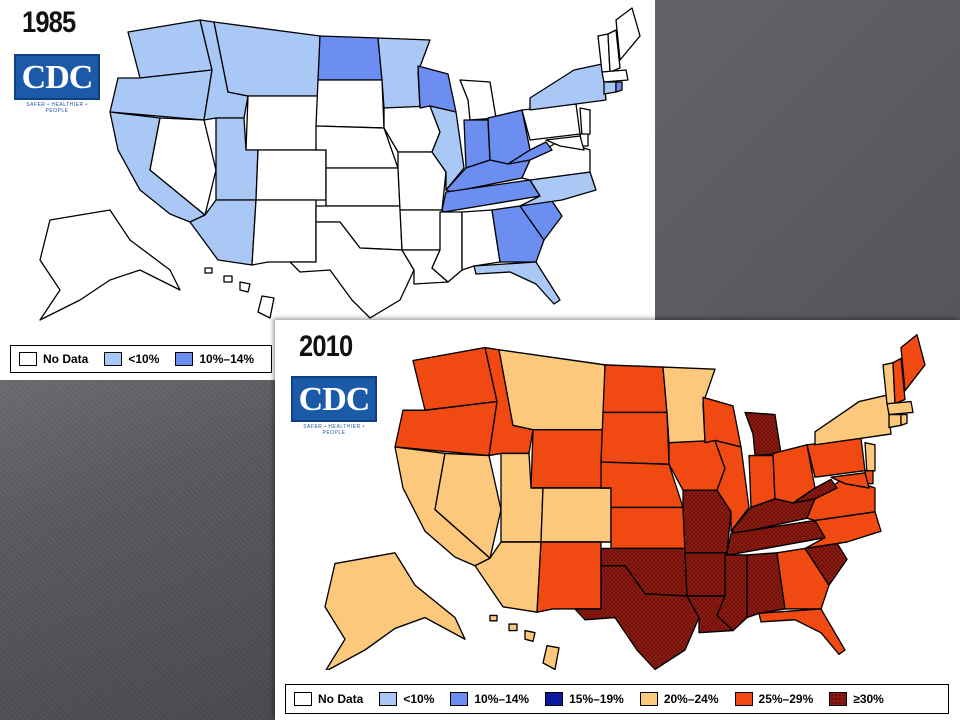 The width and height of the screenshot is (960, 720). I want to click on legend-item-15-19: 15%–19%, so click(584, 699).